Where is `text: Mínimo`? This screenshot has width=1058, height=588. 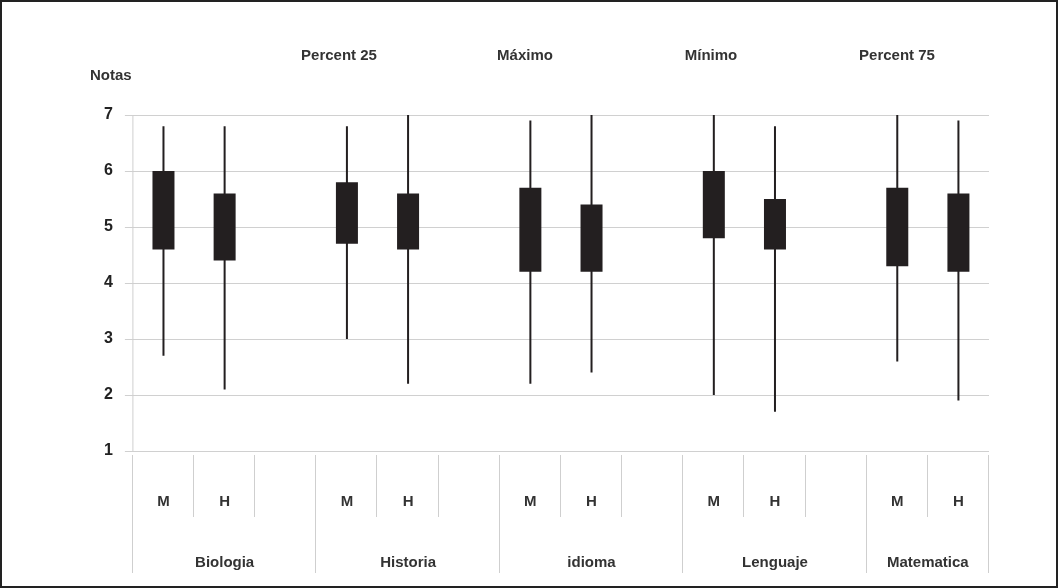
text: Mínimo is located at coordinates (711, 55).